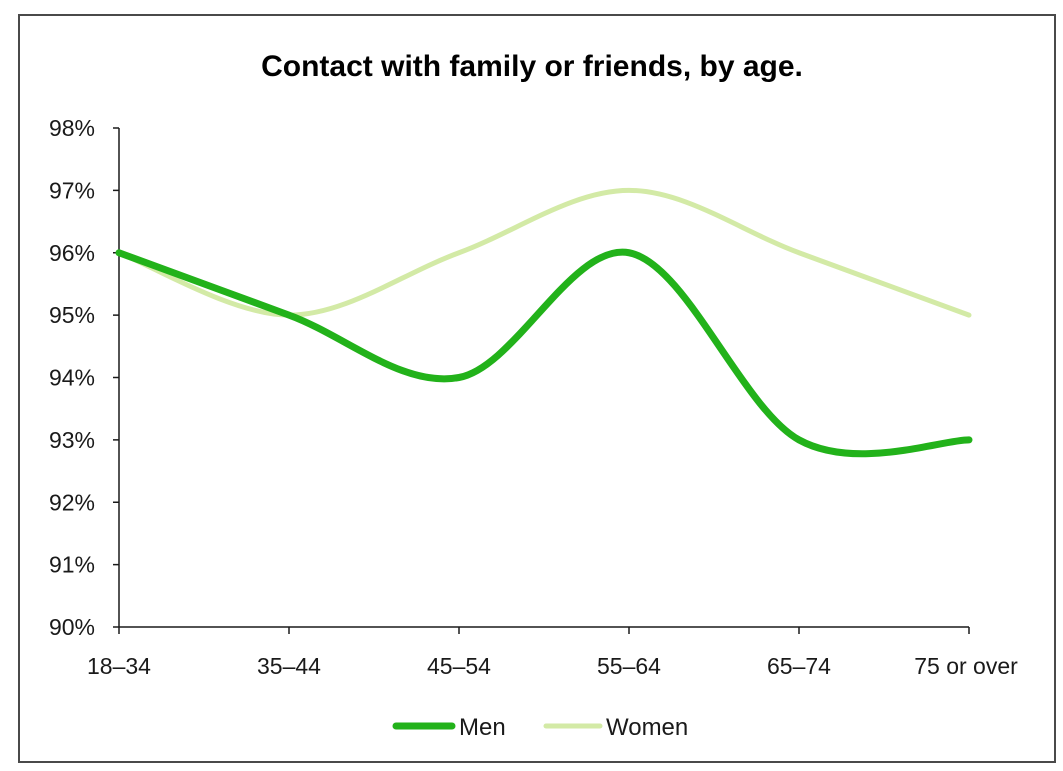  I want to click on y-tick-label: 91%, so click(72, 565).